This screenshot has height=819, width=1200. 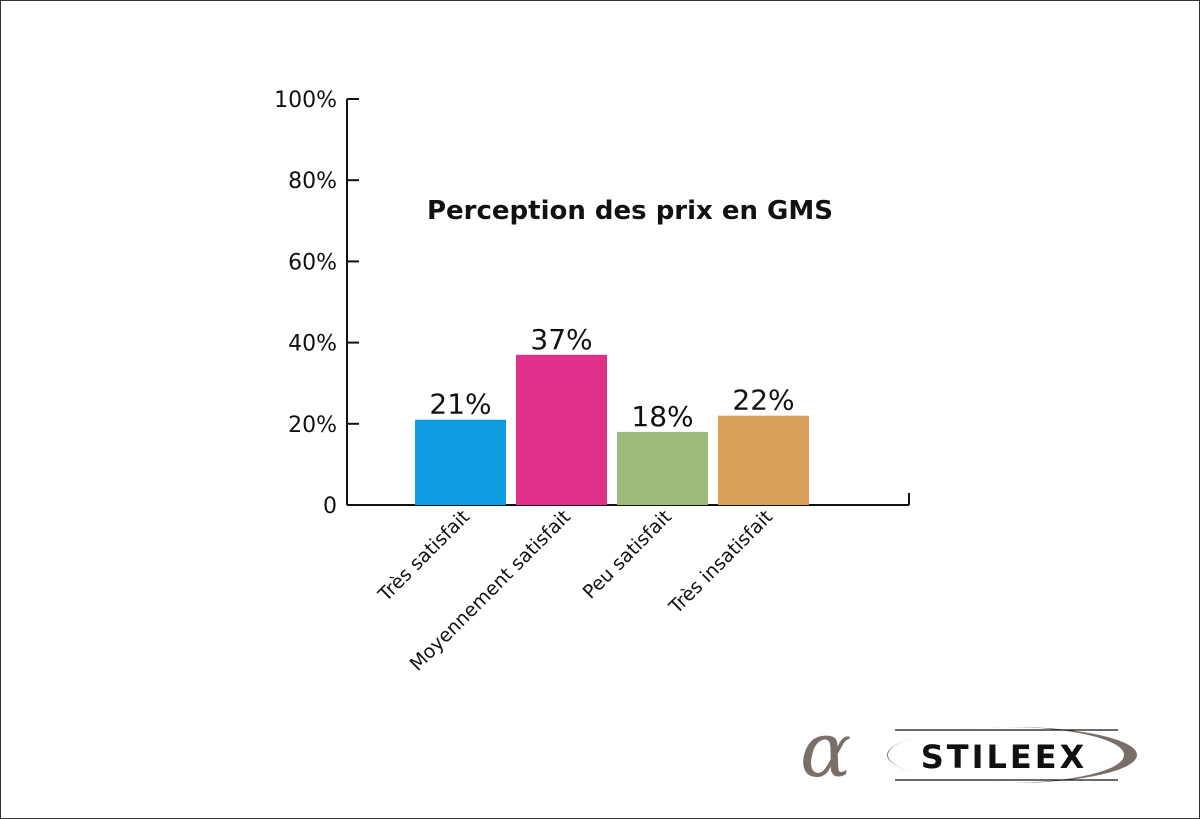 I want to click on x-tick-label: Moyennement satisfait, so click(x=490, y=590).